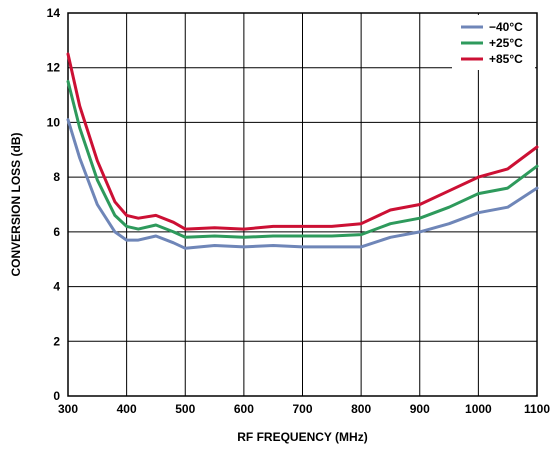 Image resolution: width=555 pixels, height=451 pixels. Describe the element at coordinates (68, 409) in the screenshot. I see `x-tick-label: 300` at that location.